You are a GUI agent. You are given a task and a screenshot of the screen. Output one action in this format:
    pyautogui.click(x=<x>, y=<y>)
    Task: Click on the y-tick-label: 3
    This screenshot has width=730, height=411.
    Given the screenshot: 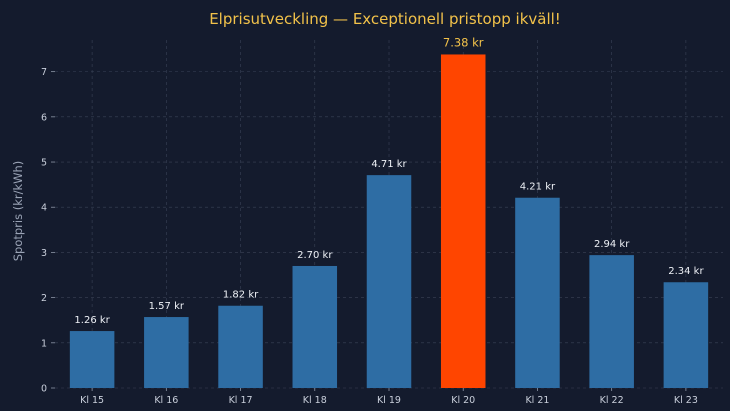 What is the action you would take?
    pyautogui.click(x=44, y=253)
    